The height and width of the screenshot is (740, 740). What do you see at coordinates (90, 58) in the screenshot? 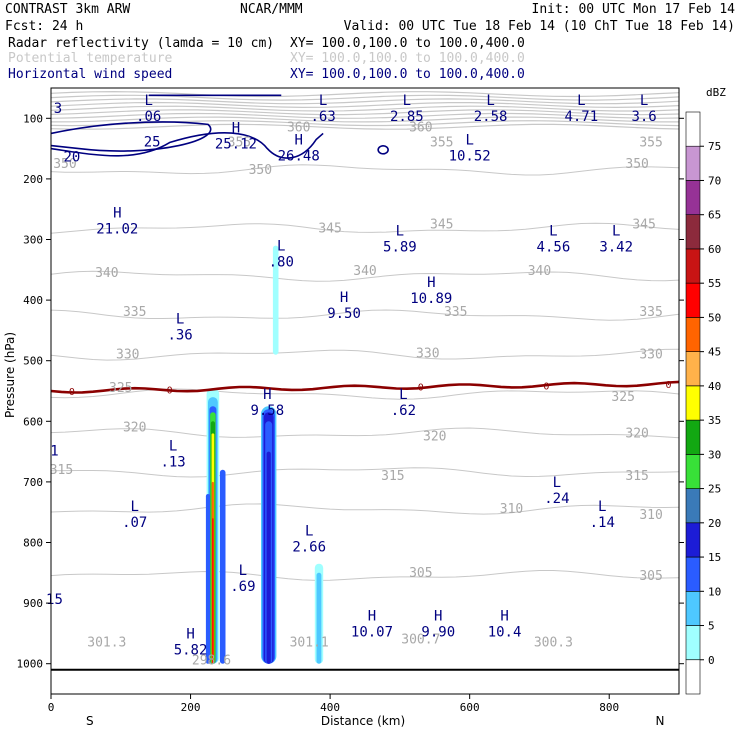
I see `legend-label-theta: Potential temperature` at bounding box center [90, 58].